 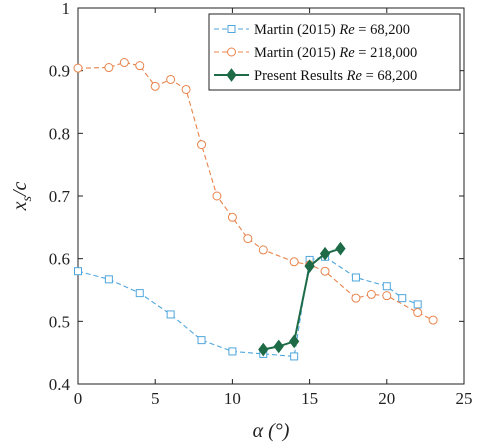 What do you see at coordinates (59, 71) in the screenshot?
I see `y-tick-label: 0.9` at bounding box center [59, 71].